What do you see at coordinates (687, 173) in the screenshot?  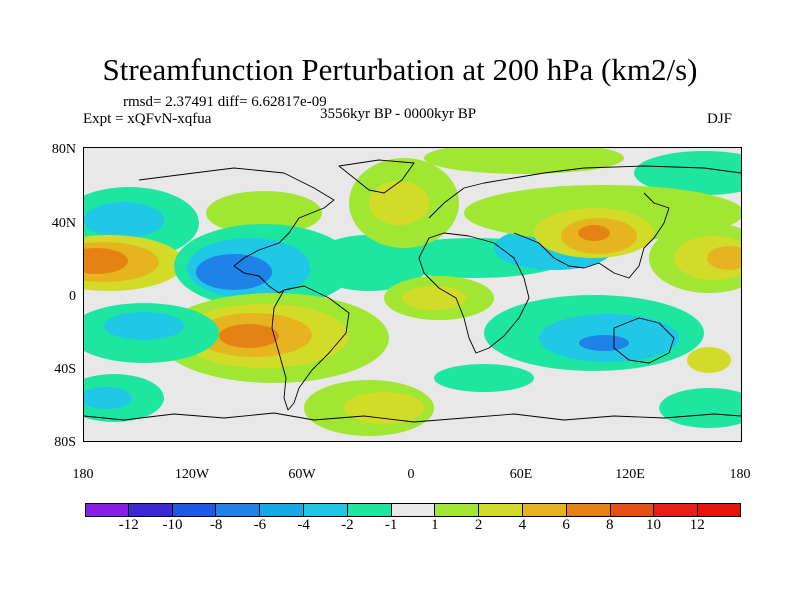 I see `field-arctic-negative` at bounding box center [687, 173].